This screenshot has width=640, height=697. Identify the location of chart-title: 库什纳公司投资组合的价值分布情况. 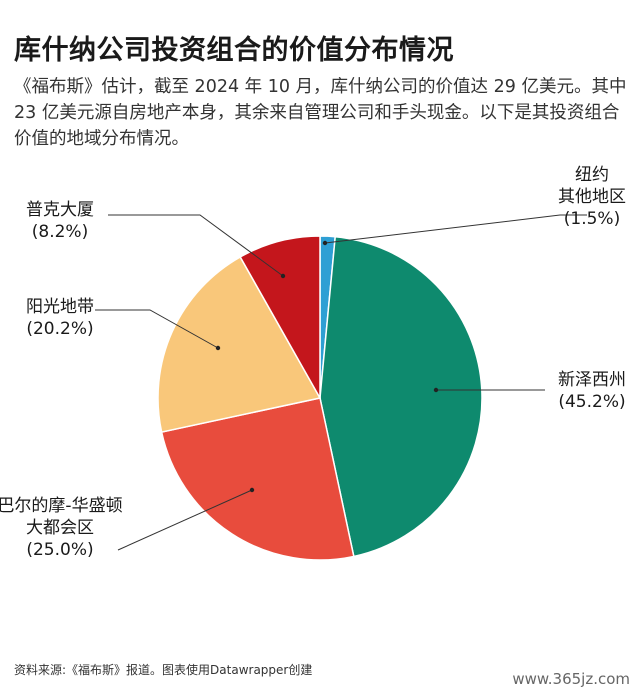
(234, 50).